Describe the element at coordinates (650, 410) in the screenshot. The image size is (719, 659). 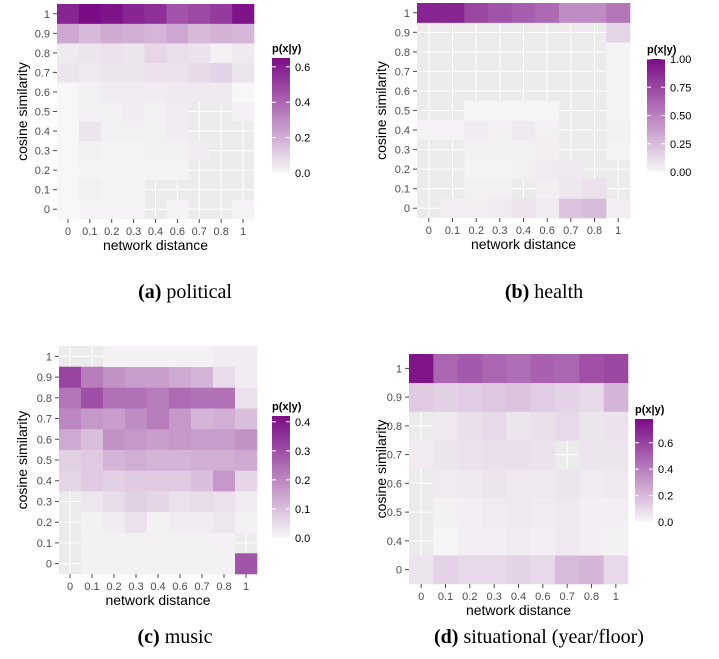
I see `legend-title: p(x|y)` at that location.